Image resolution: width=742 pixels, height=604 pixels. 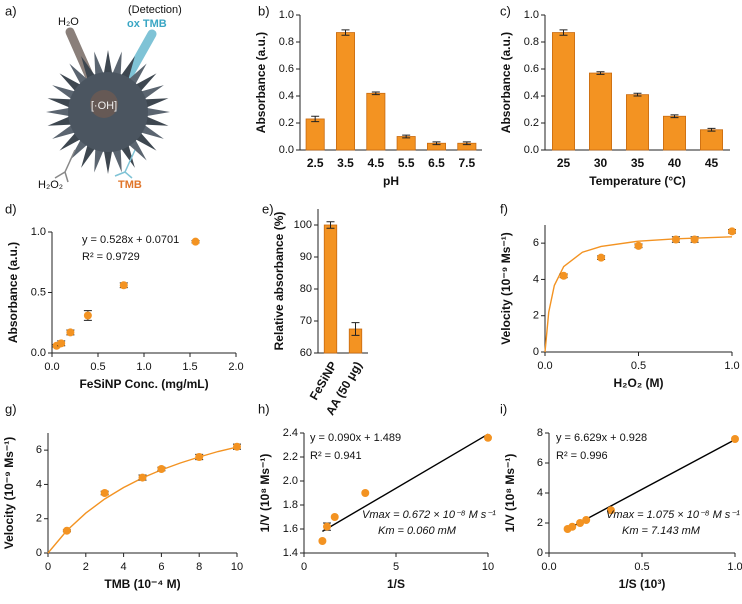 I want to click on y-tick-label: 0.2, so click(x=286, y=123).